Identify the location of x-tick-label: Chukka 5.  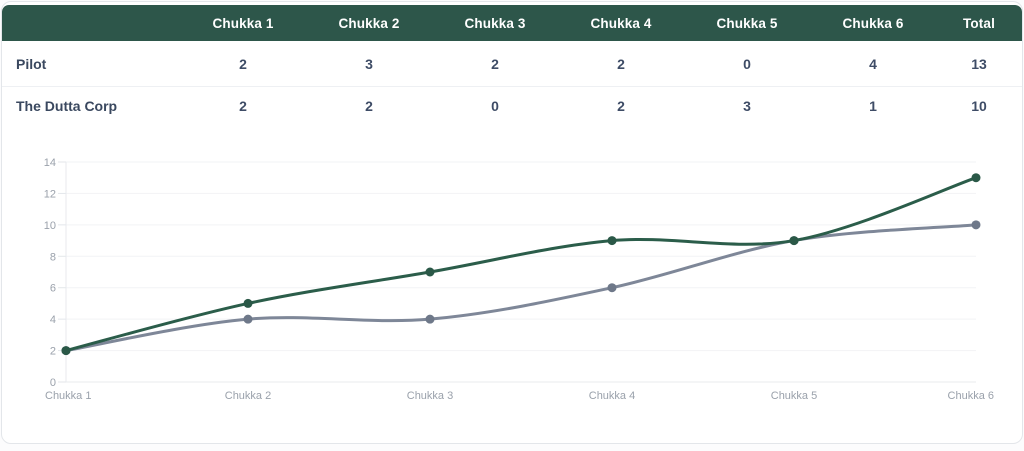
(794, 396).